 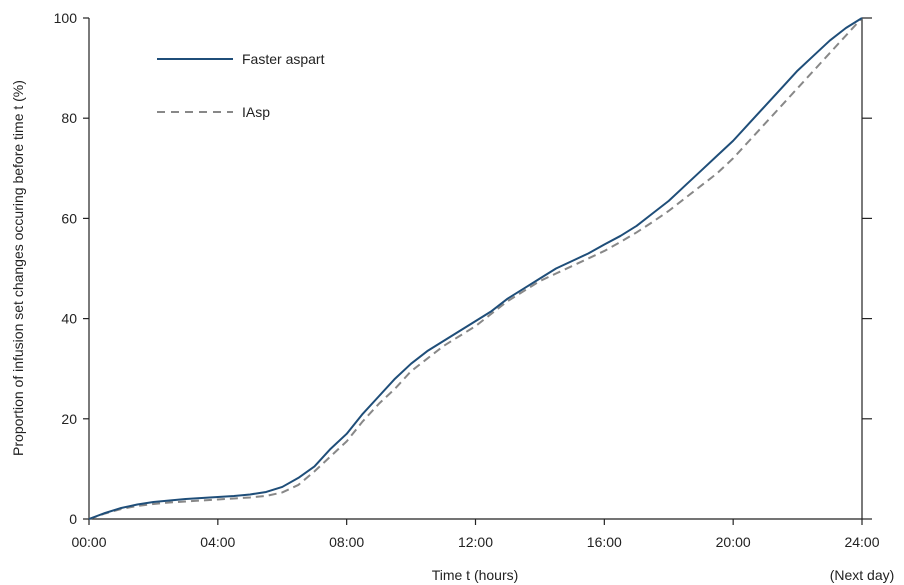 I want to click on x-tick-label: 16:00, so click(x=604, y=542).